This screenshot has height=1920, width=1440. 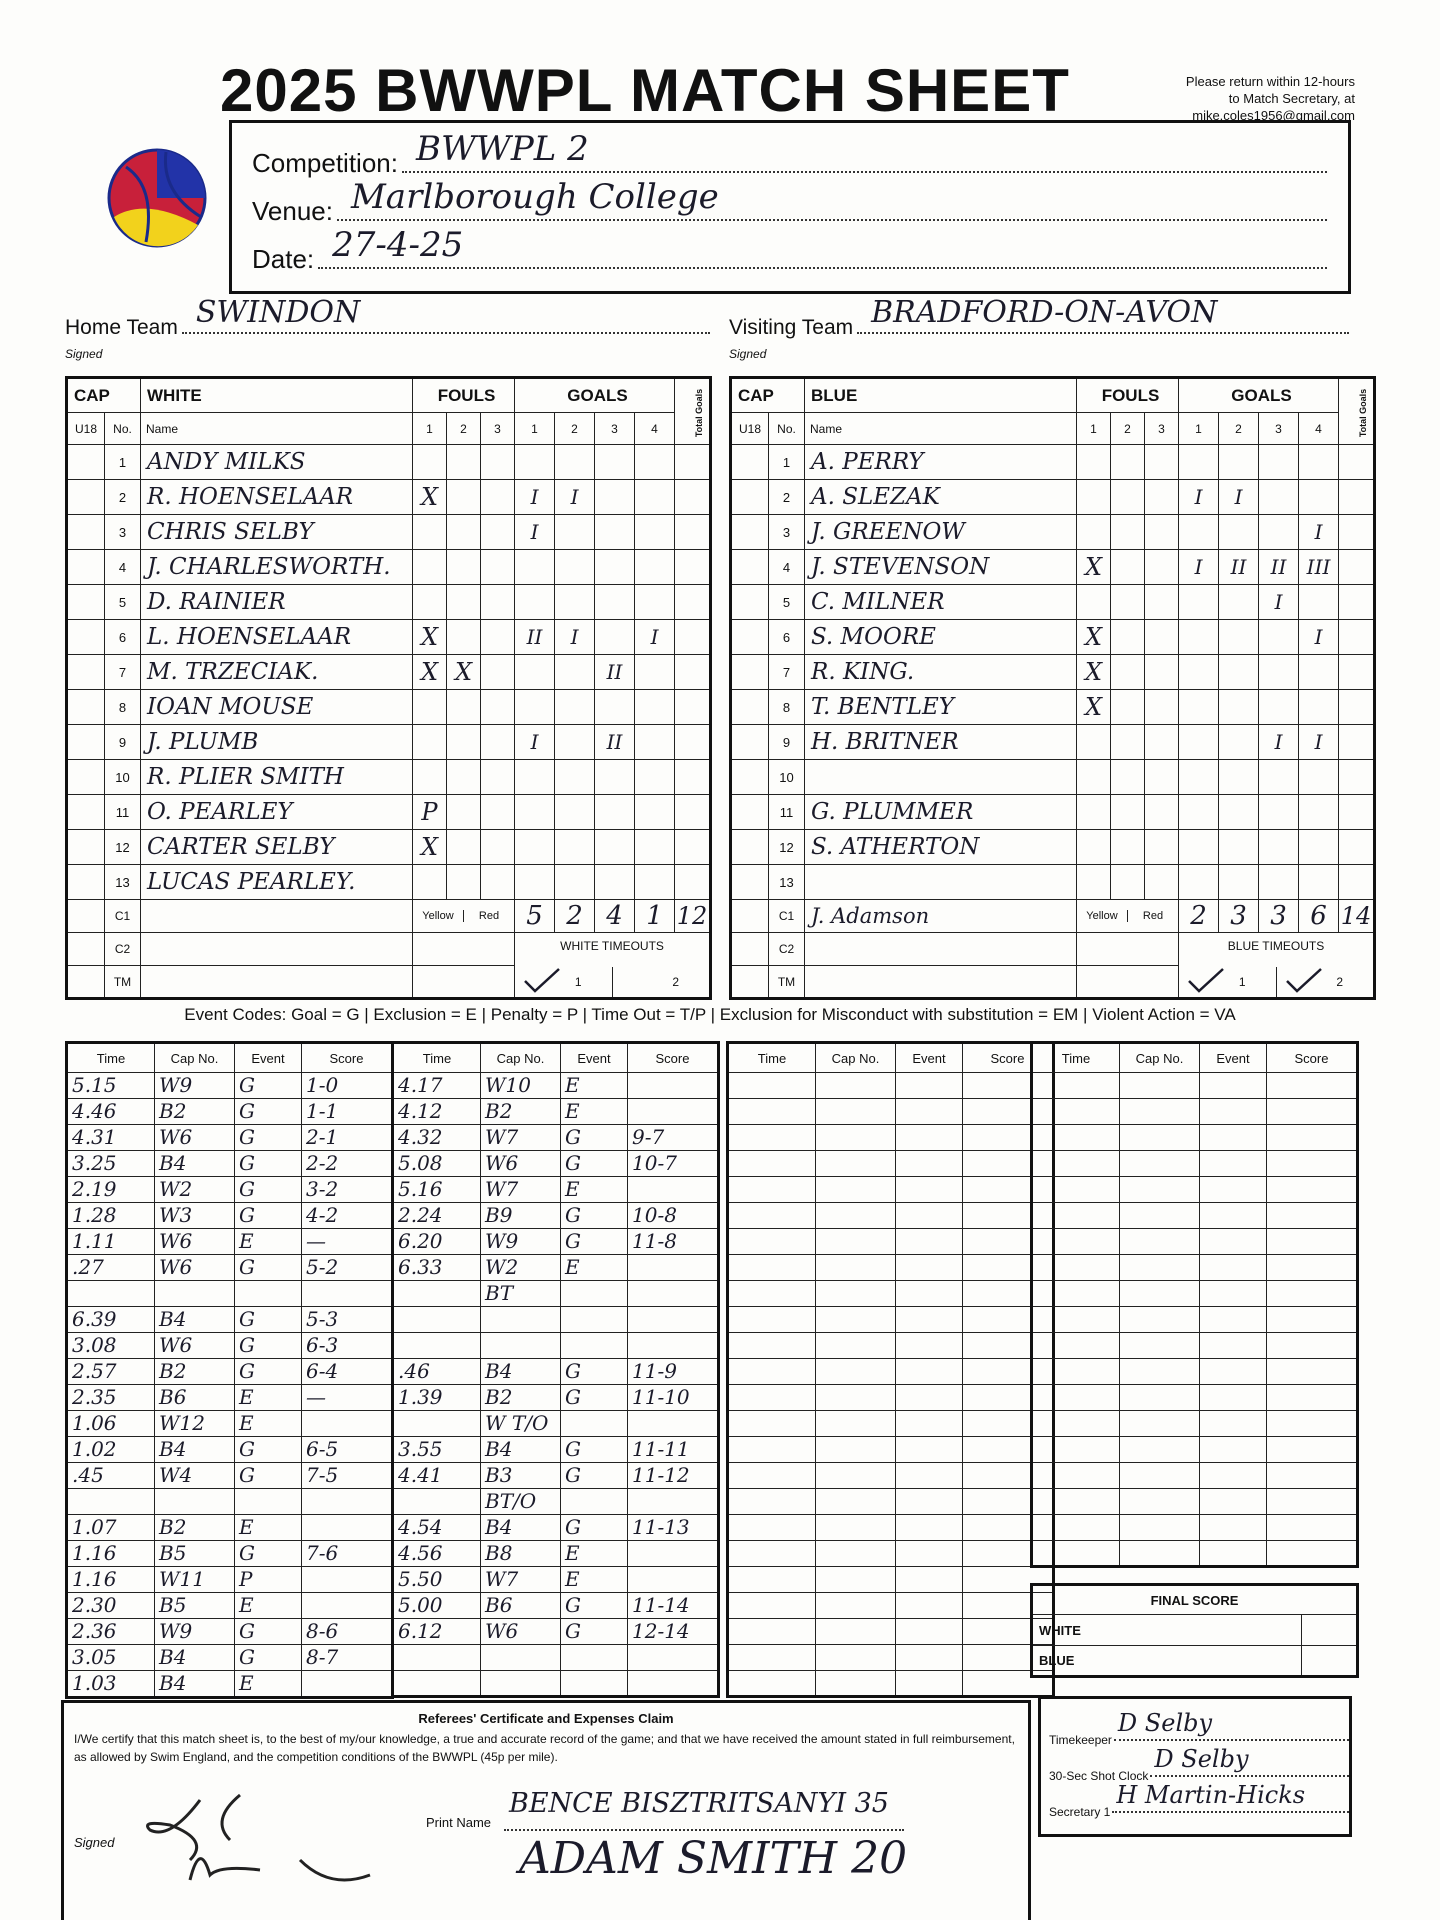 What do you see at coordinates (555, 1215) in the screenshot?
I see `event-row: 2.24 B9 G 10-8` at bounding box center [555, 1215].